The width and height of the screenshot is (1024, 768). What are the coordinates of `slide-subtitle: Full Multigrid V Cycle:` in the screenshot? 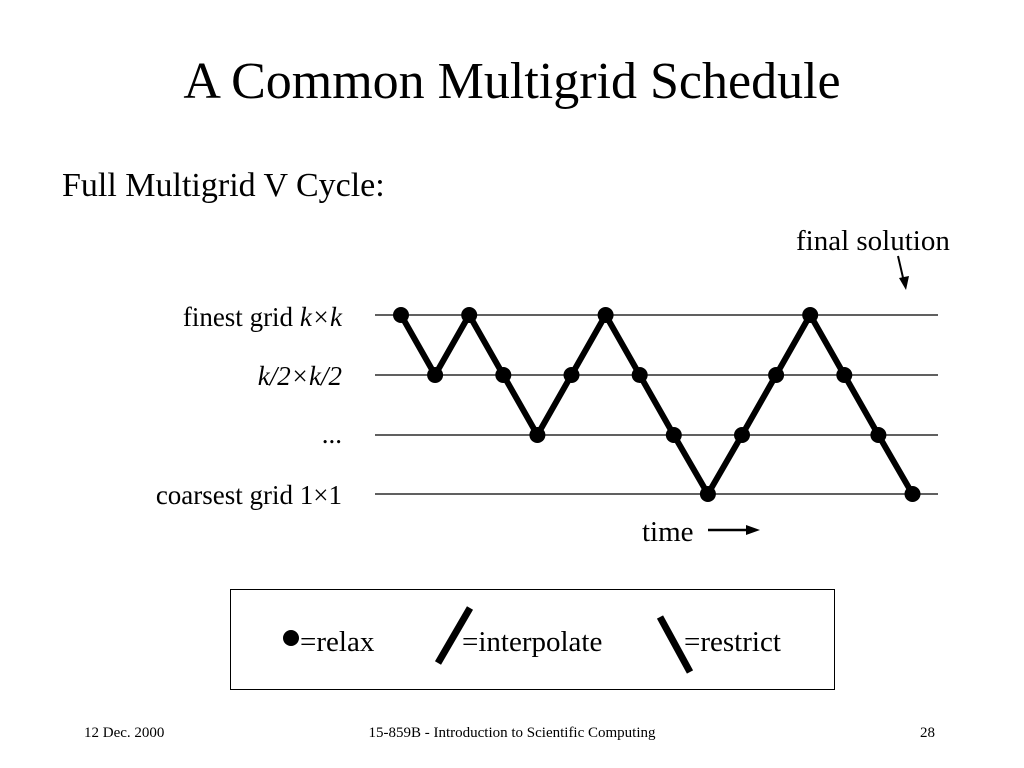 It's located at (223, 185).